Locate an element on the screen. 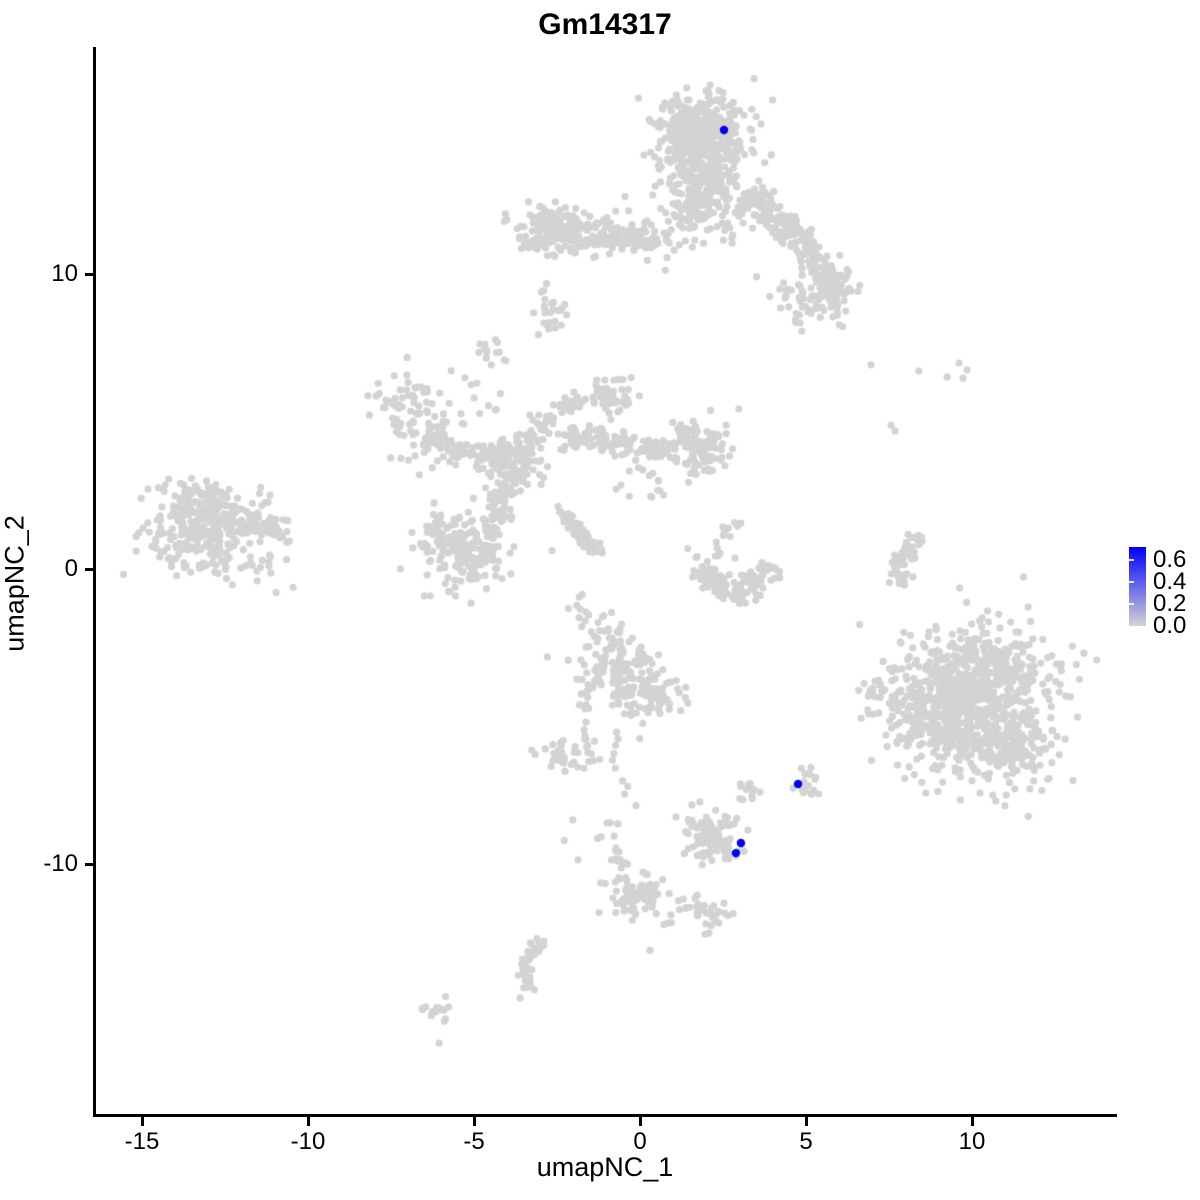  legend-tick-label: 0.0 is located at coordinates (1170, 625).